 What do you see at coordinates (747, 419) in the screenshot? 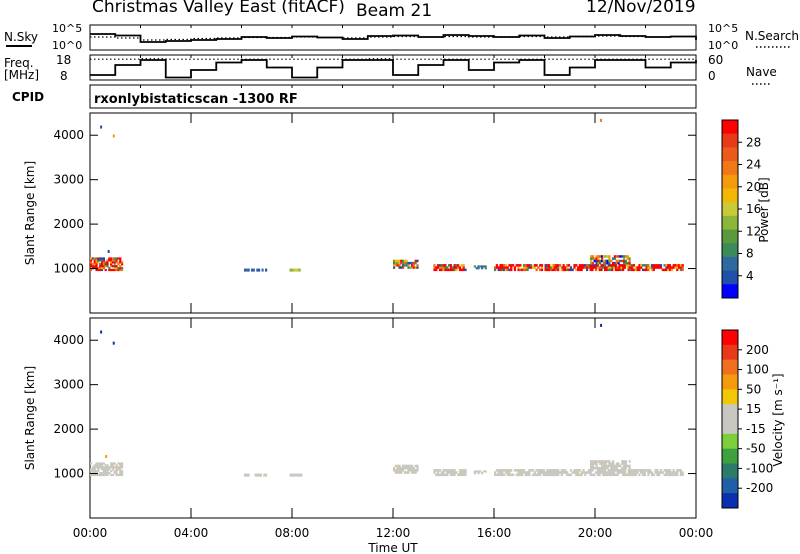
I see `velocity-colorbar: 200 100 50 15 -15 -50 -100 -200` at bounding box center [747, 419].